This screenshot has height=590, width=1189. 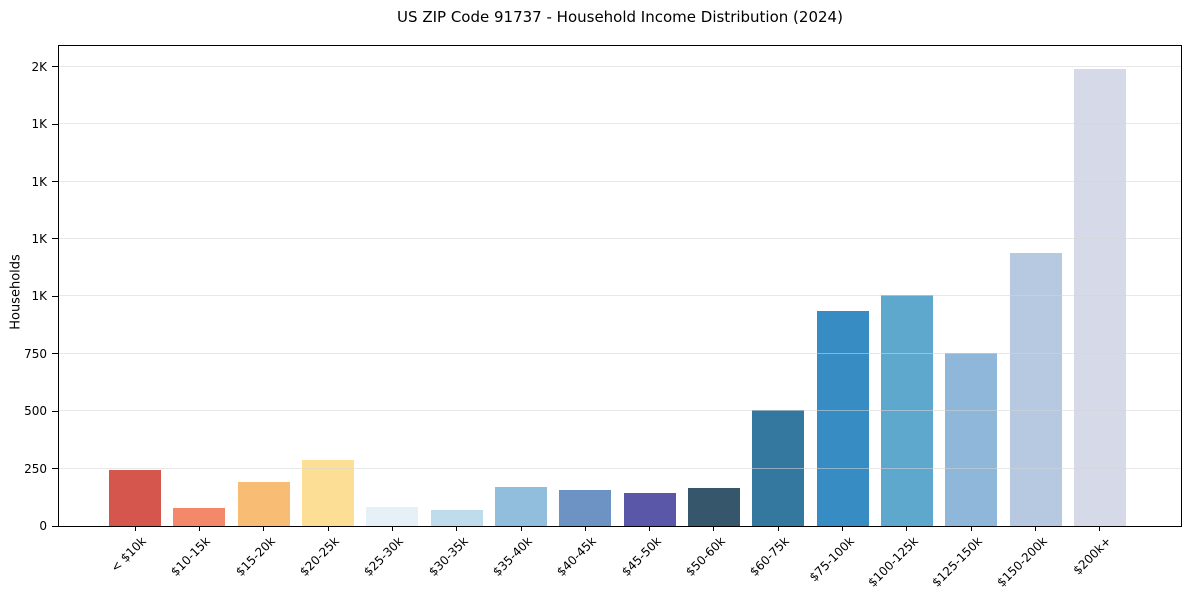 What do you see at coordinates (55, 67) in the screenshot?
I see `y-tick-mark-2000` at bounding box center [55, 67].